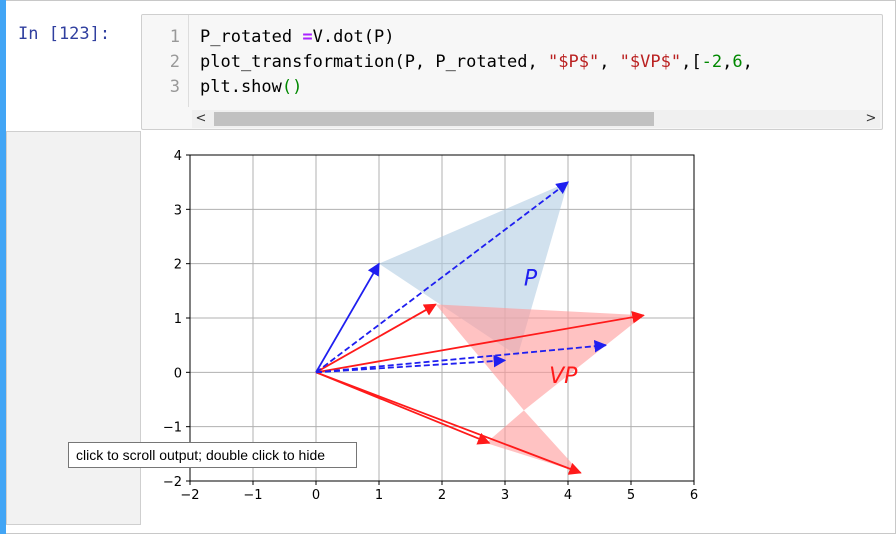  What do you see at coordinates (434, 119) in the screenshot?
I see `scrollbar-thumb` at bounding box center [434, 119].